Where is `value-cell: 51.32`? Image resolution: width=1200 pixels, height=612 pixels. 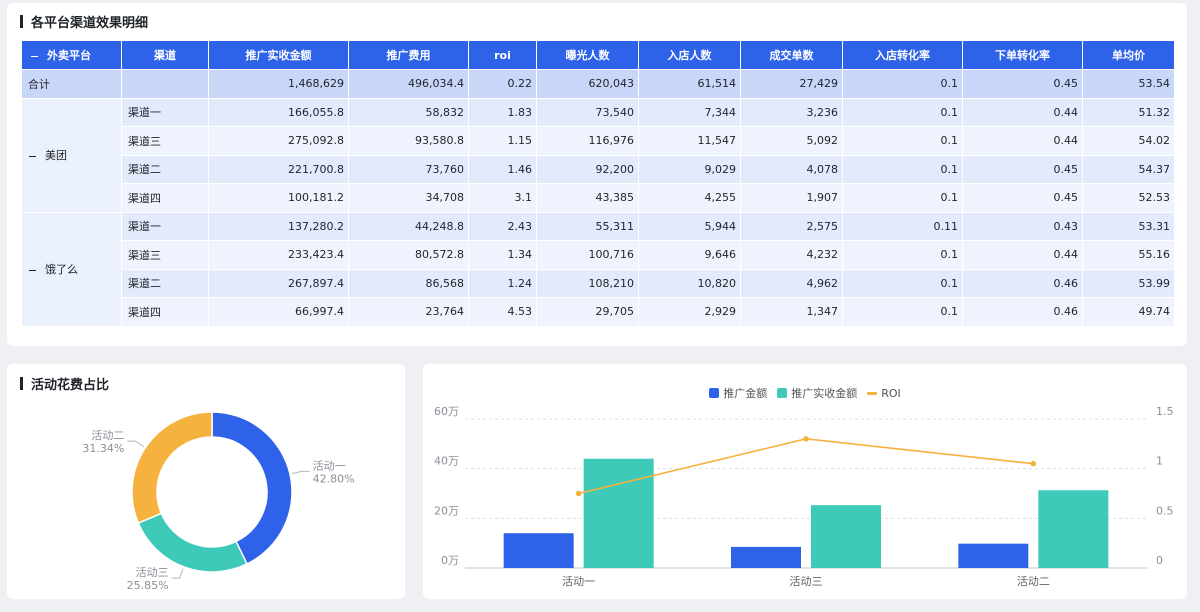
value-cell: 51.32 is located at coordinates (1128, 112).